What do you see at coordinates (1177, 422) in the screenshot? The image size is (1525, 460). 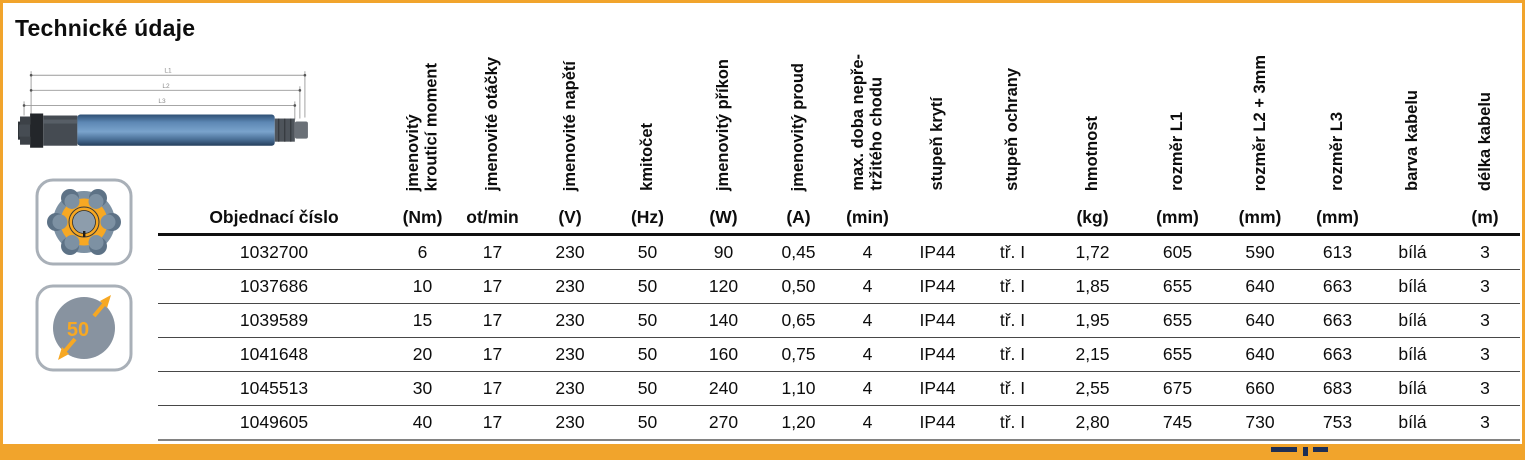 I see `value-cell: 745` at bounding box center [1177, 422].